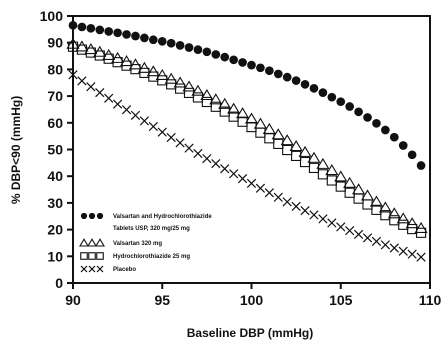  I want to click on y-tick-label: 70, so click(55, 96).